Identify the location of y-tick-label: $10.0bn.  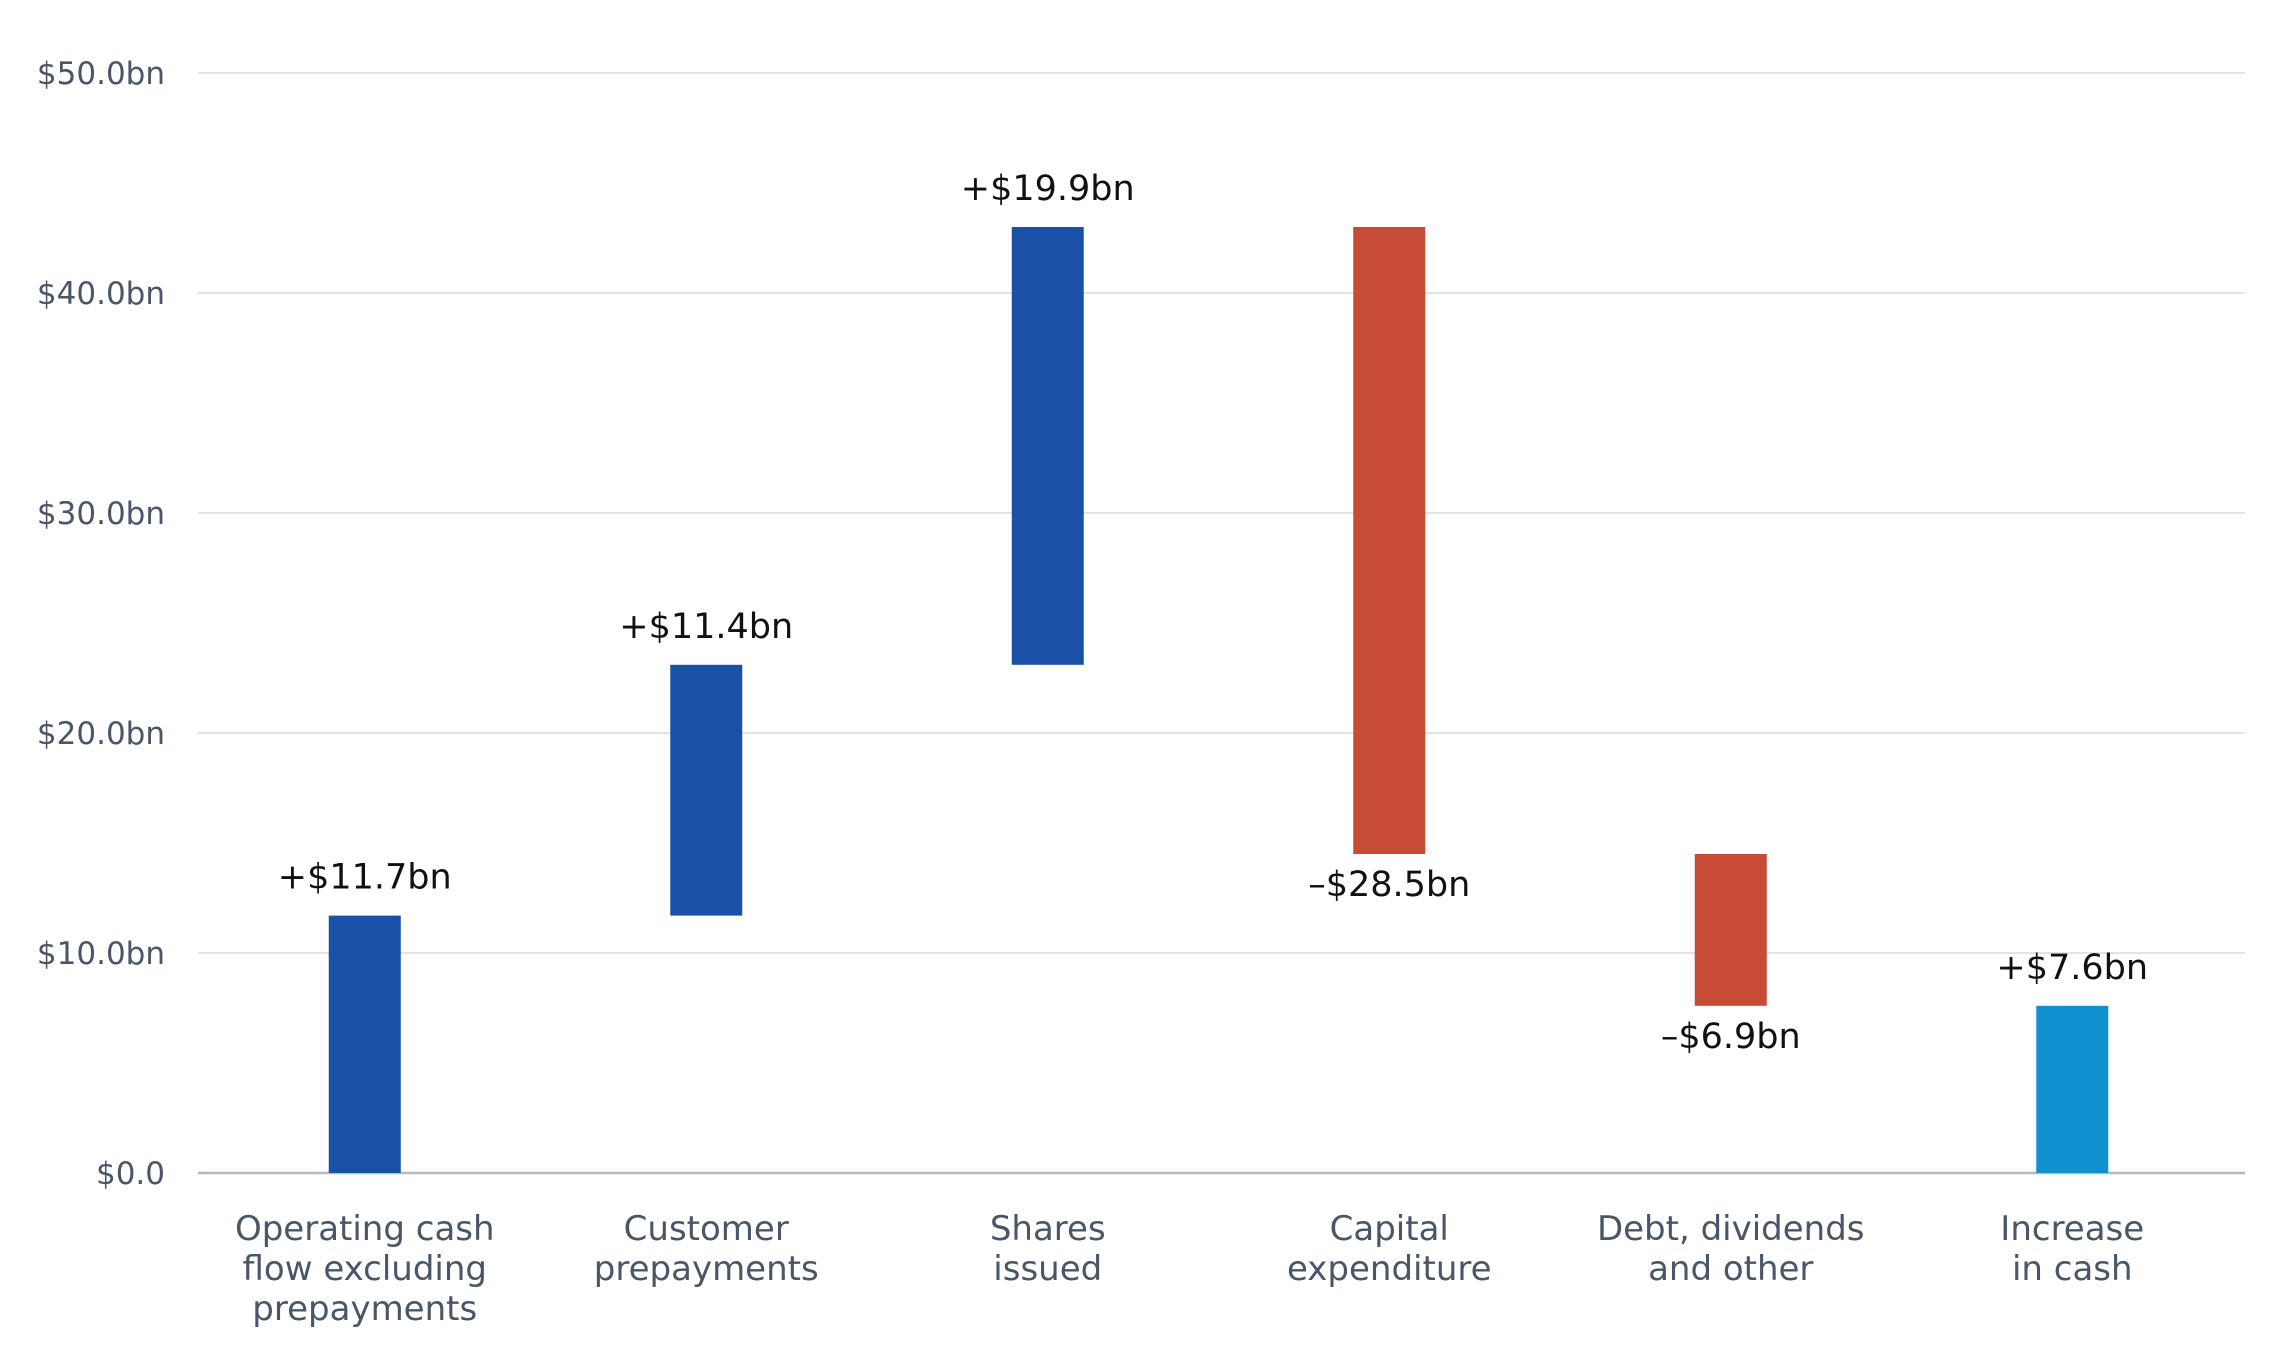
(101, 954).